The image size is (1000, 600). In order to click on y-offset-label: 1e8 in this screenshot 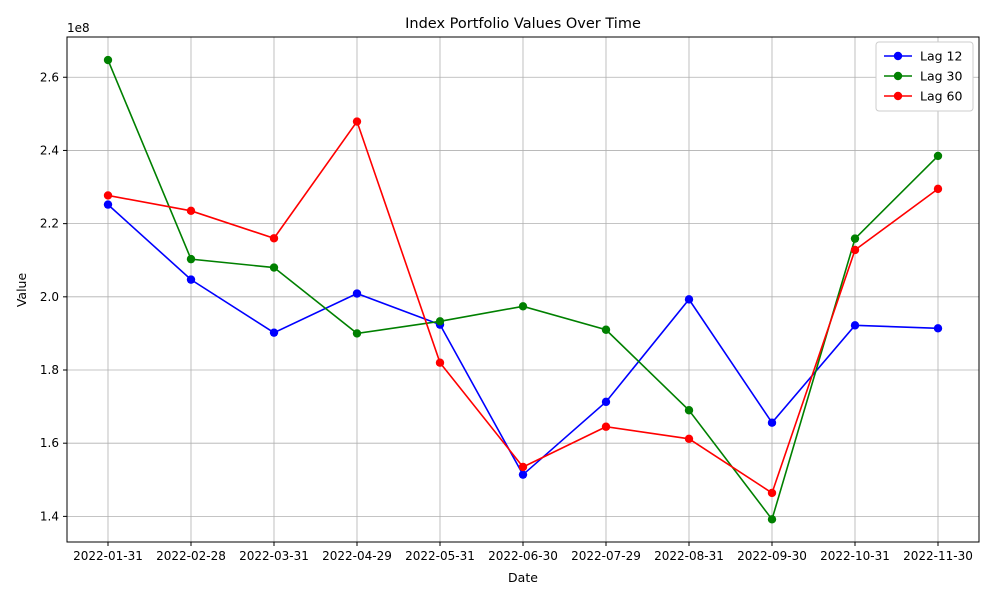, I will do `click(78, 28)`.